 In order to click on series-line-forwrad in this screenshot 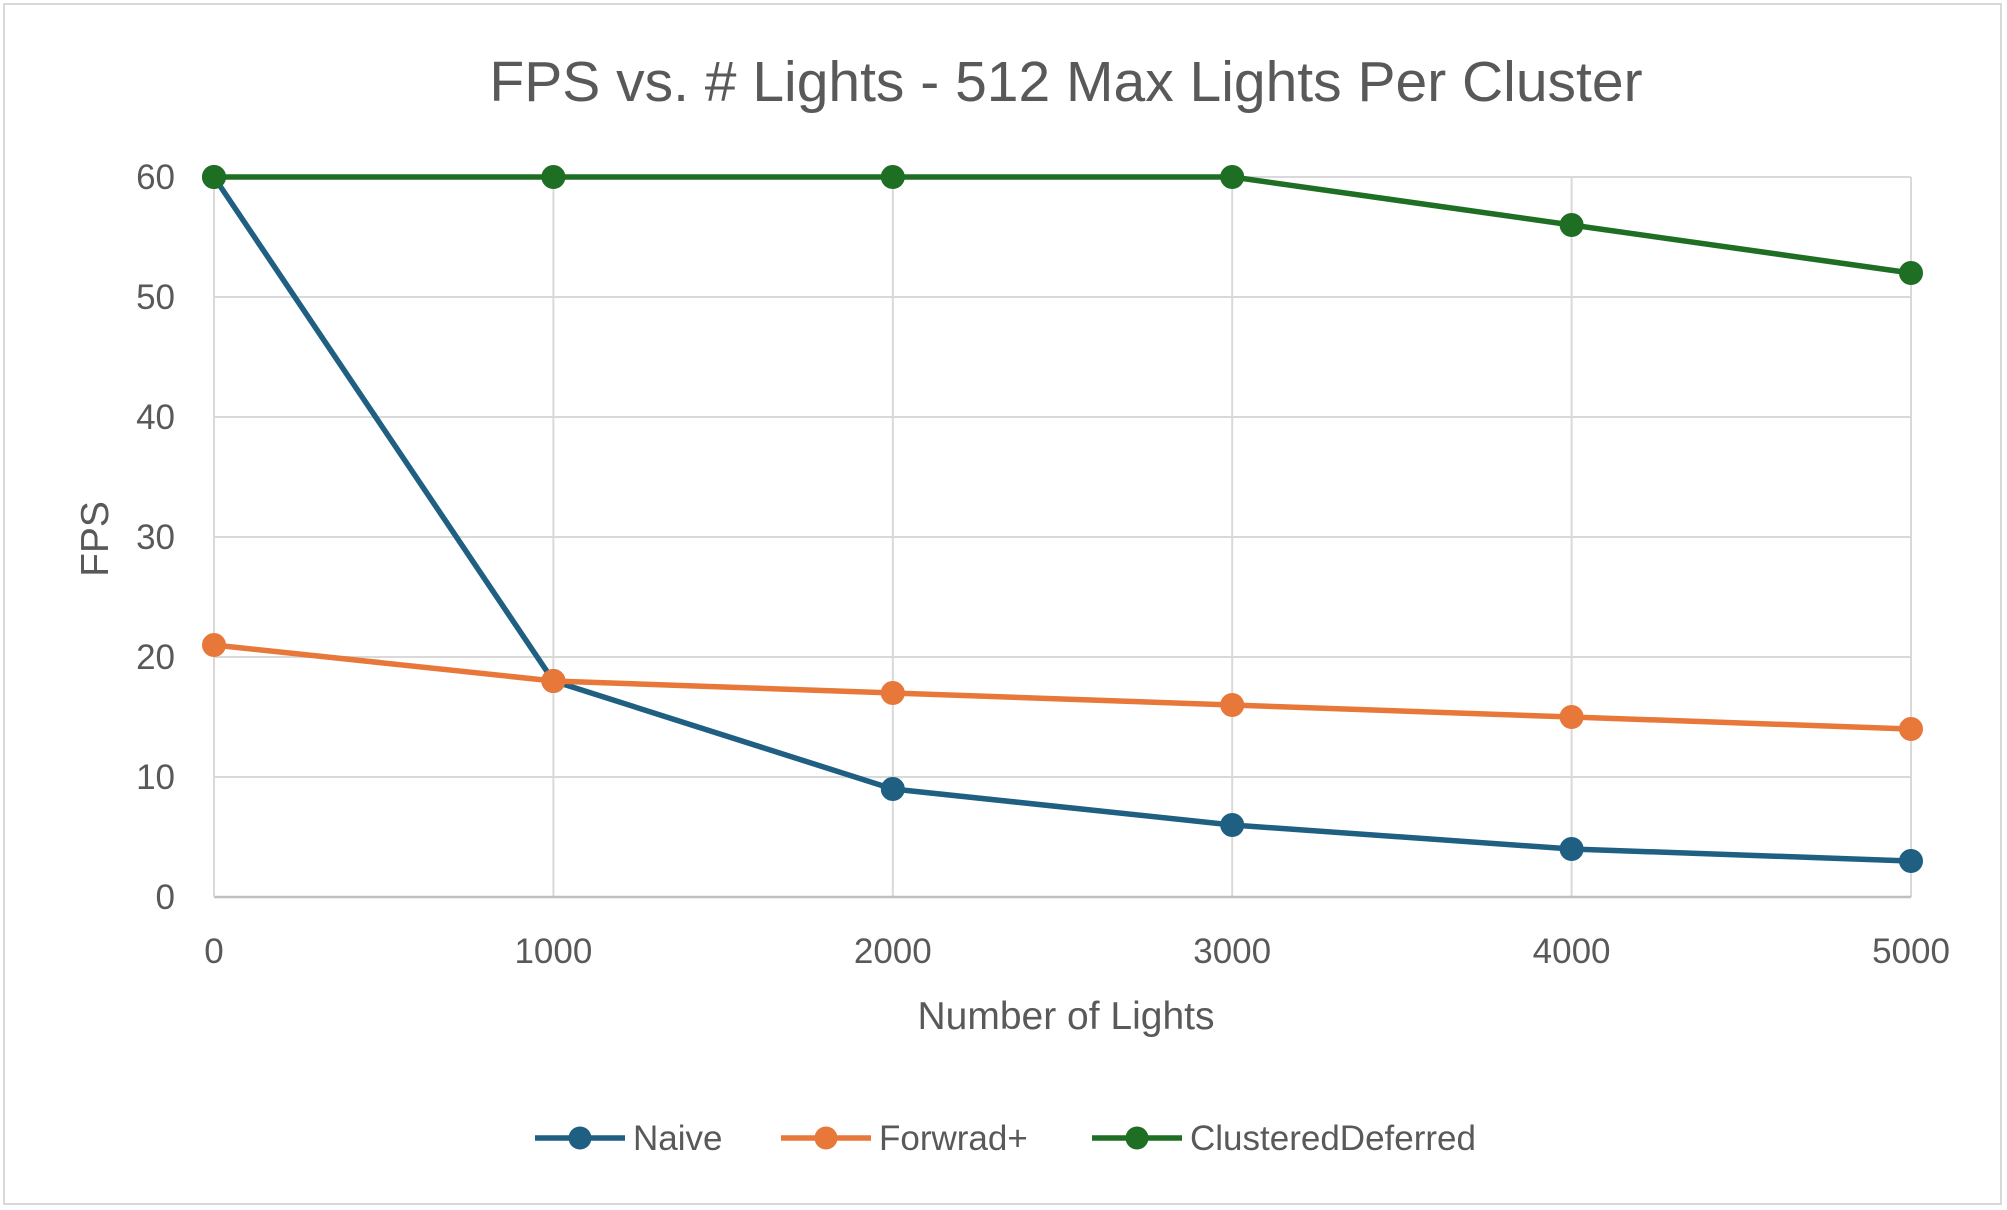, I will do `click(1062, 687)`.